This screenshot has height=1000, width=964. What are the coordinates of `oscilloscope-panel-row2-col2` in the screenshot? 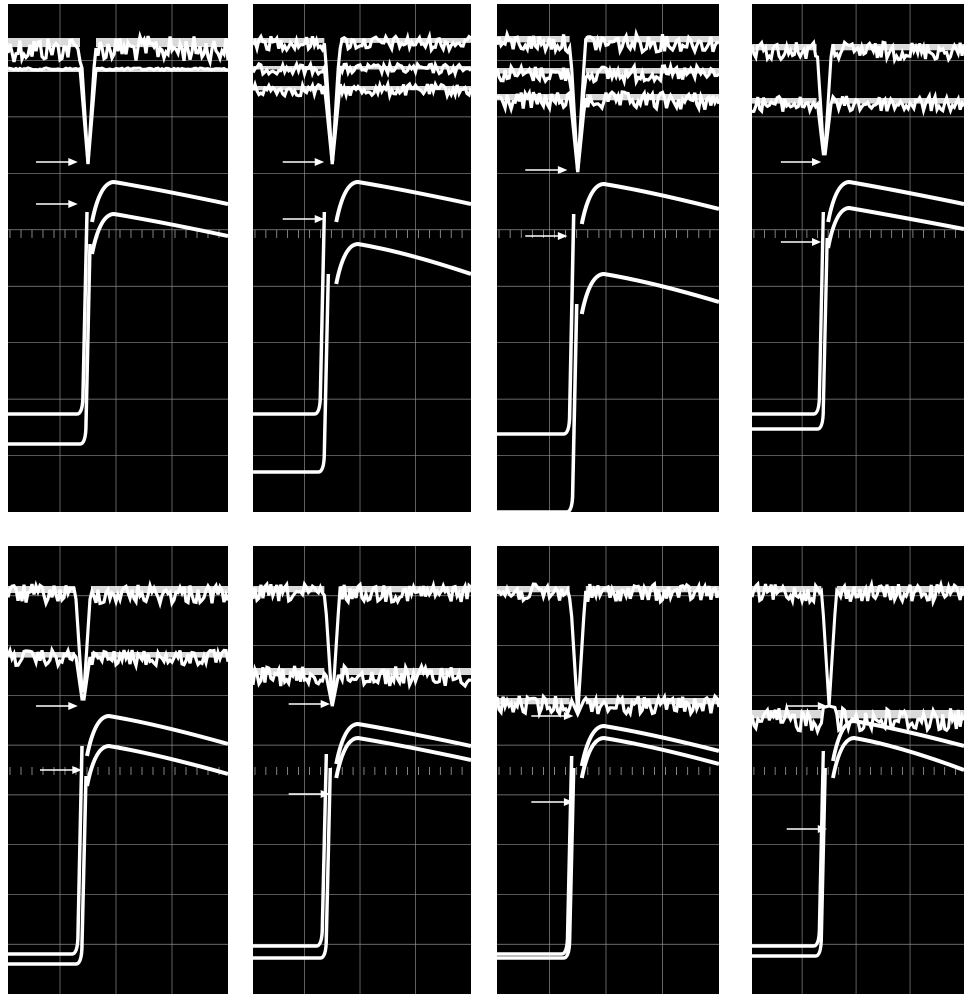 It's located at (362, 770).